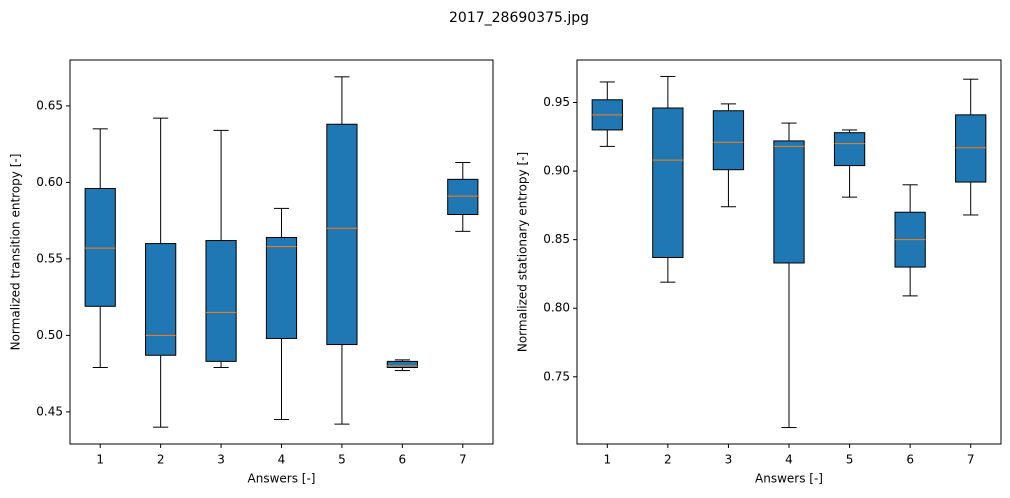  I want to click on y-tick-label: 0.50, so click(49, 335).